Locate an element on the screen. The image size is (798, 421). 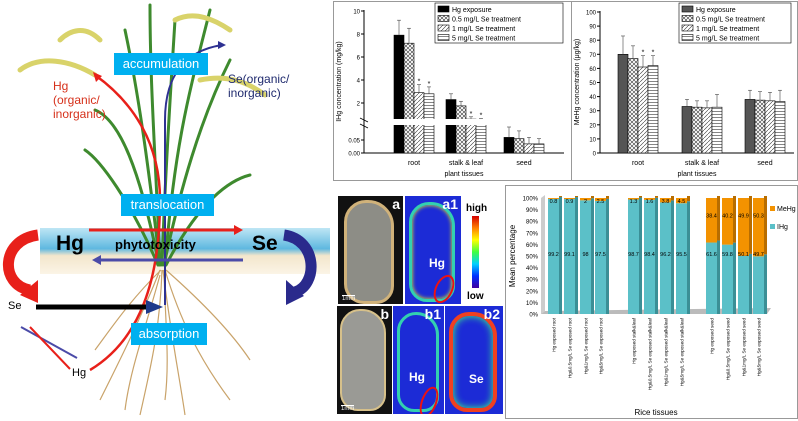
mehg-value-label: 50.3 is located at coordinates (758, 217).